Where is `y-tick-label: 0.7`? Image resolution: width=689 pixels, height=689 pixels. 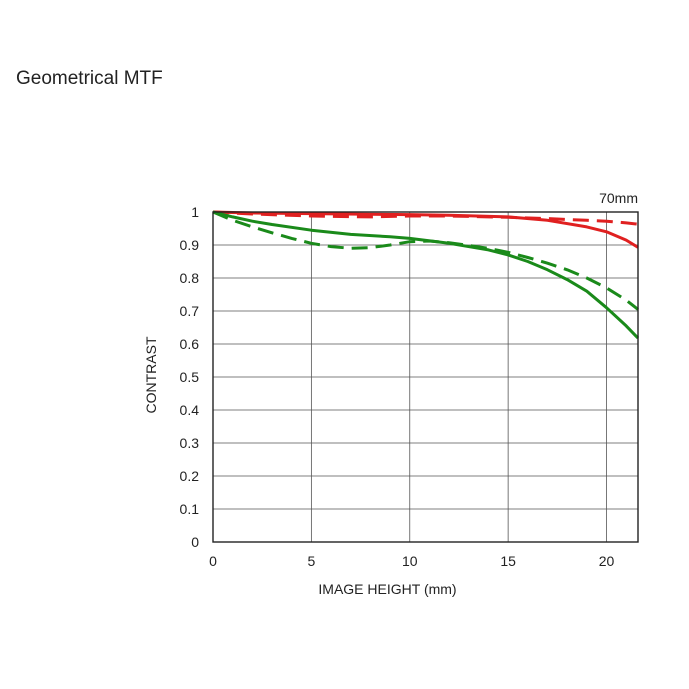 y-tick-label: 0.7 is located at coordinates (190, 311).